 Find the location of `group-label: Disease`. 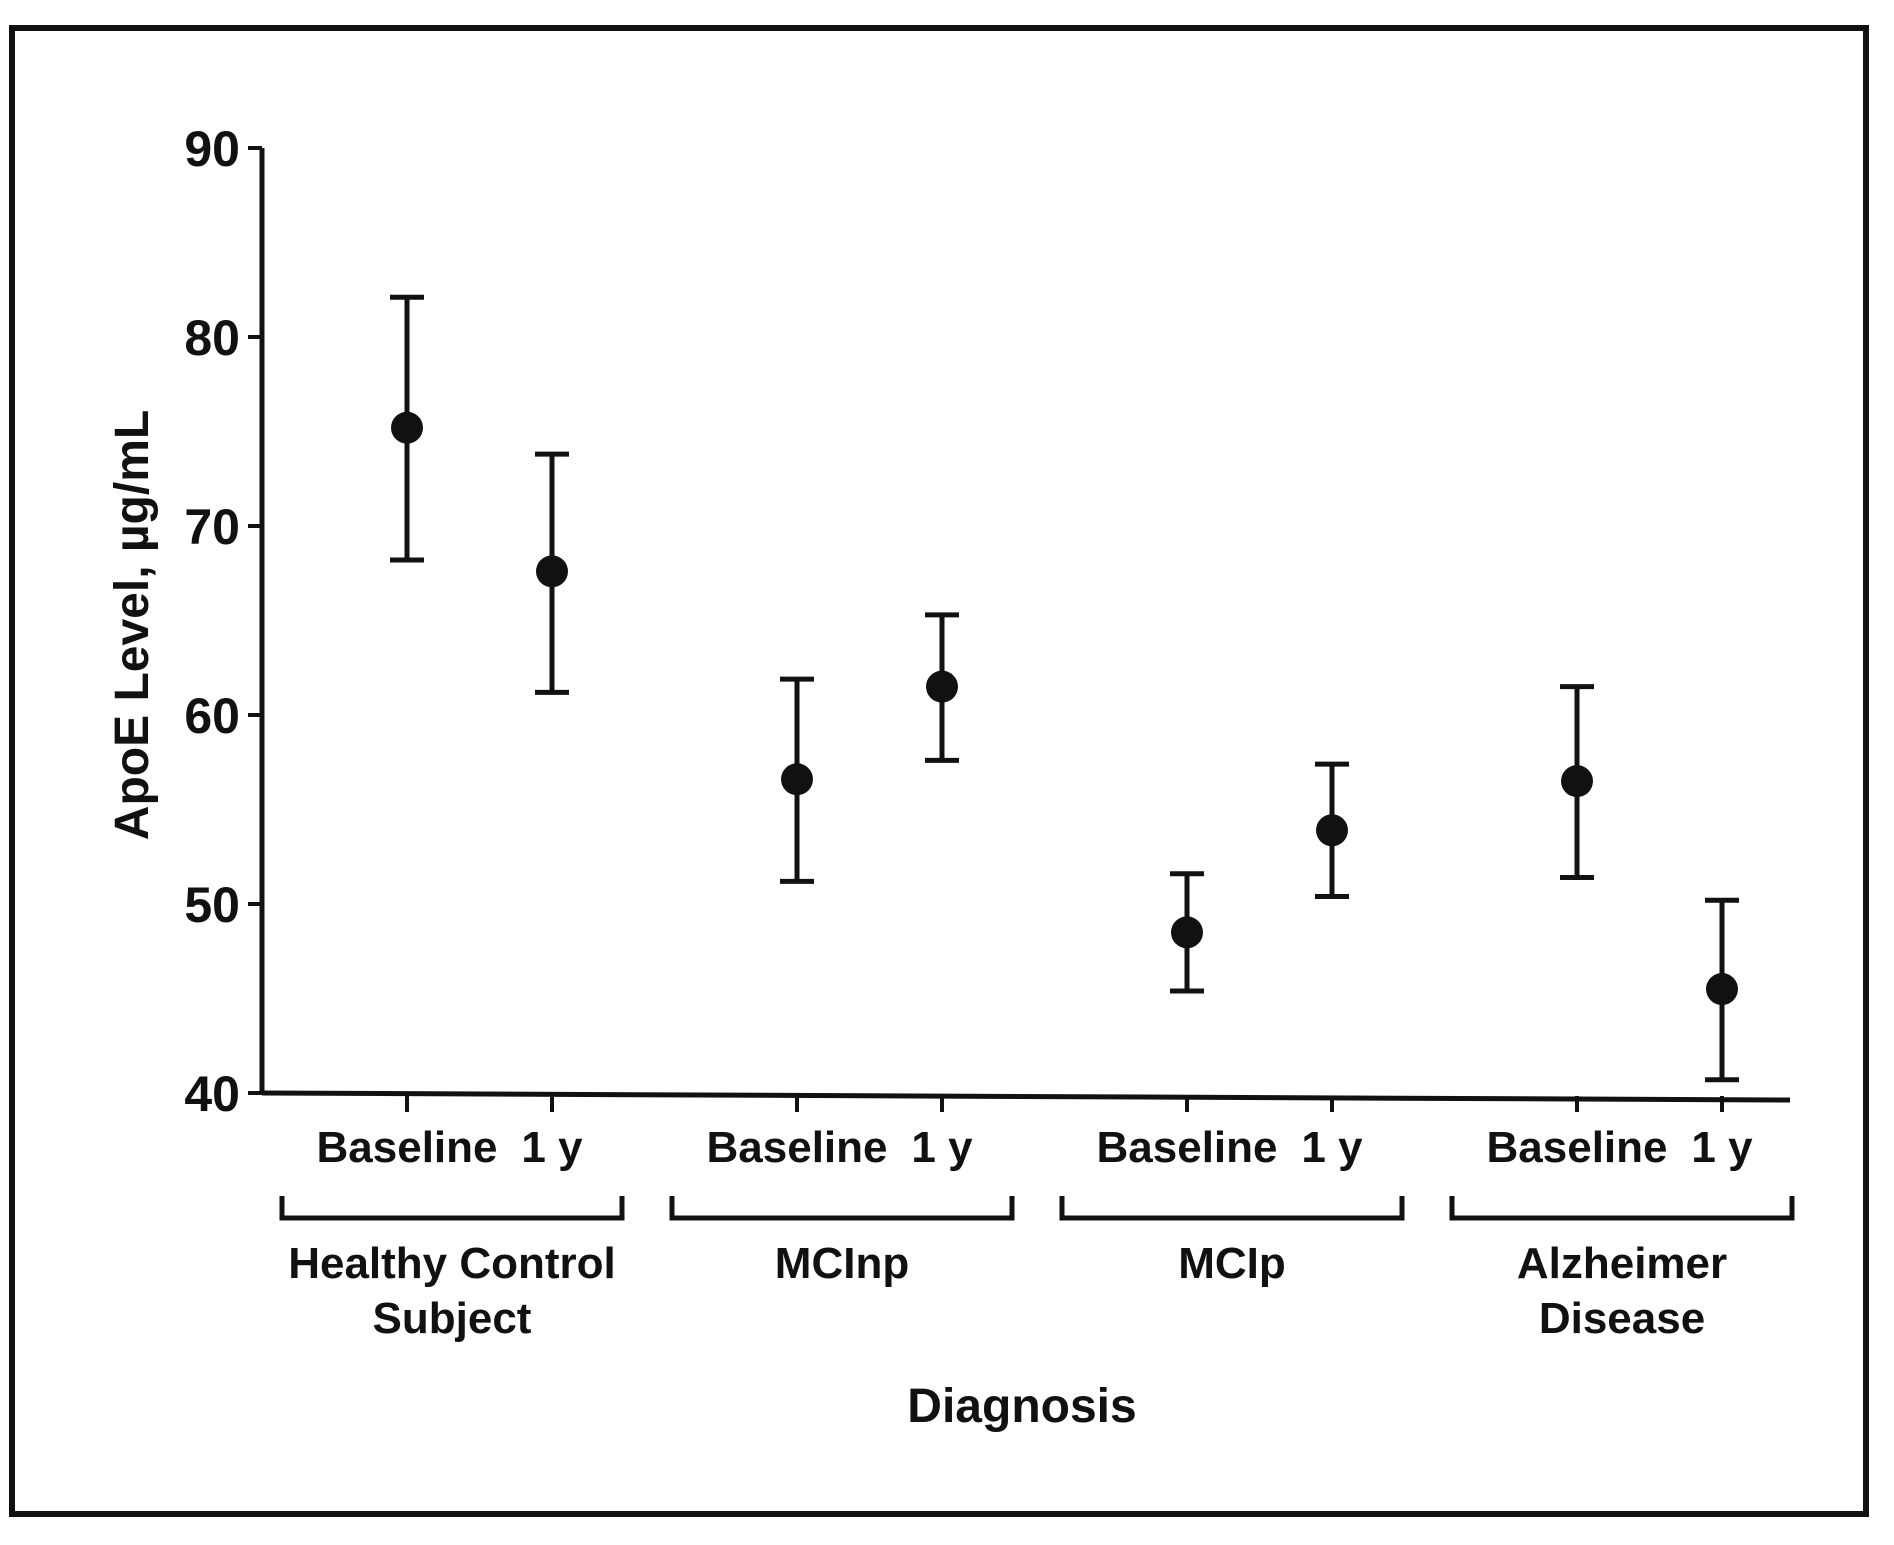

group-label: Disease is located at coordinates (1622, 1318).